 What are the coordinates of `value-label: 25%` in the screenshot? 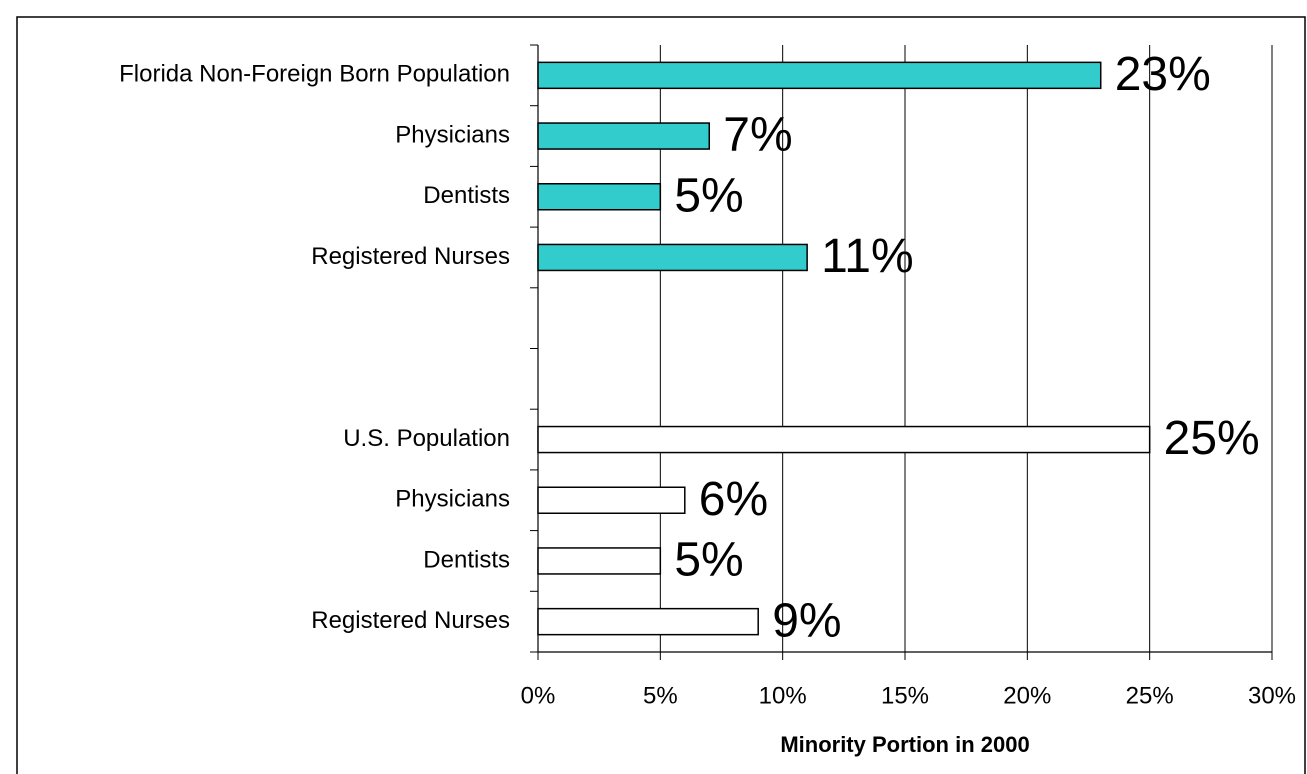 It's located at (1212, 438).